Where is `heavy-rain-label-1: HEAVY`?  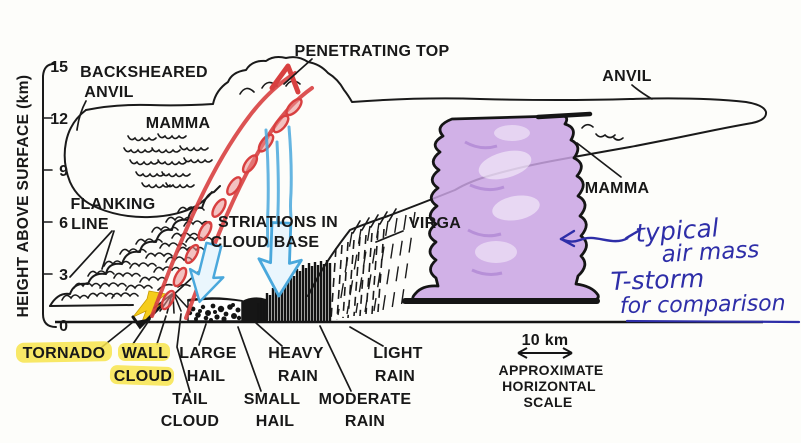
heavy-rain-label-1: HEAVY is located at coordinates (295, 353).